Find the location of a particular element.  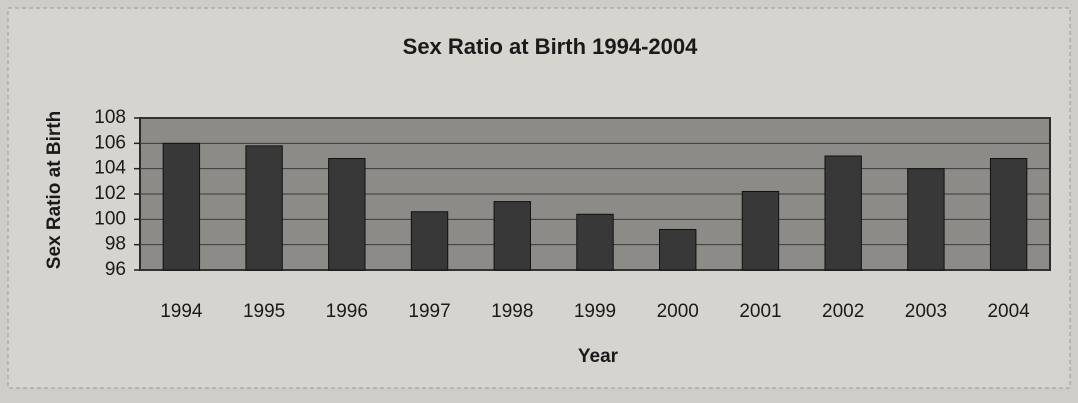

x-tick-label: 2004 is located at coordinates (1008, 311).